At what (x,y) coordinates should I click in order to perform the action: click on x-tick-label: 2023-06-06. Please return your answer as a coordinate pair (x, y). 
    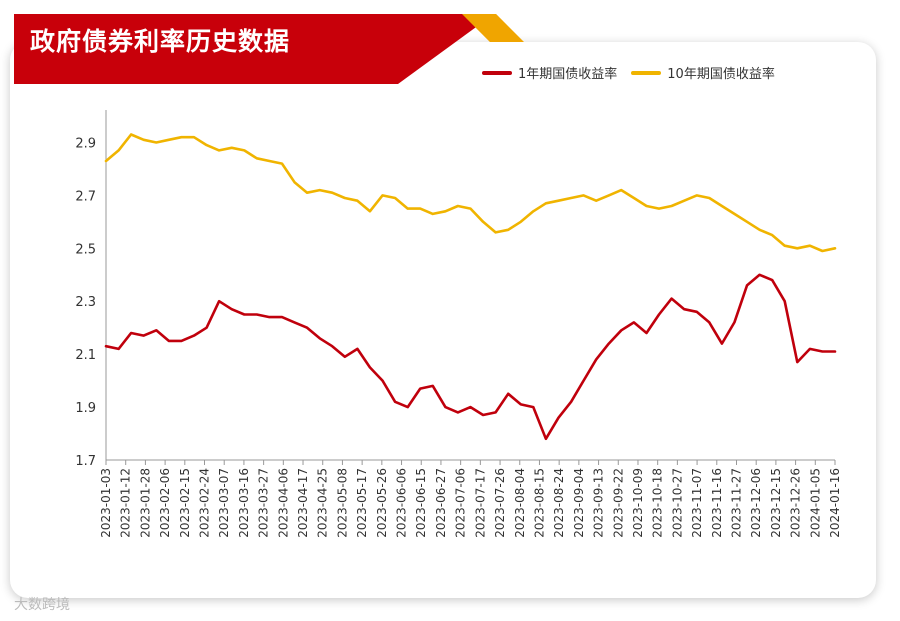
    Looking at the image, I should click on (402, 503).